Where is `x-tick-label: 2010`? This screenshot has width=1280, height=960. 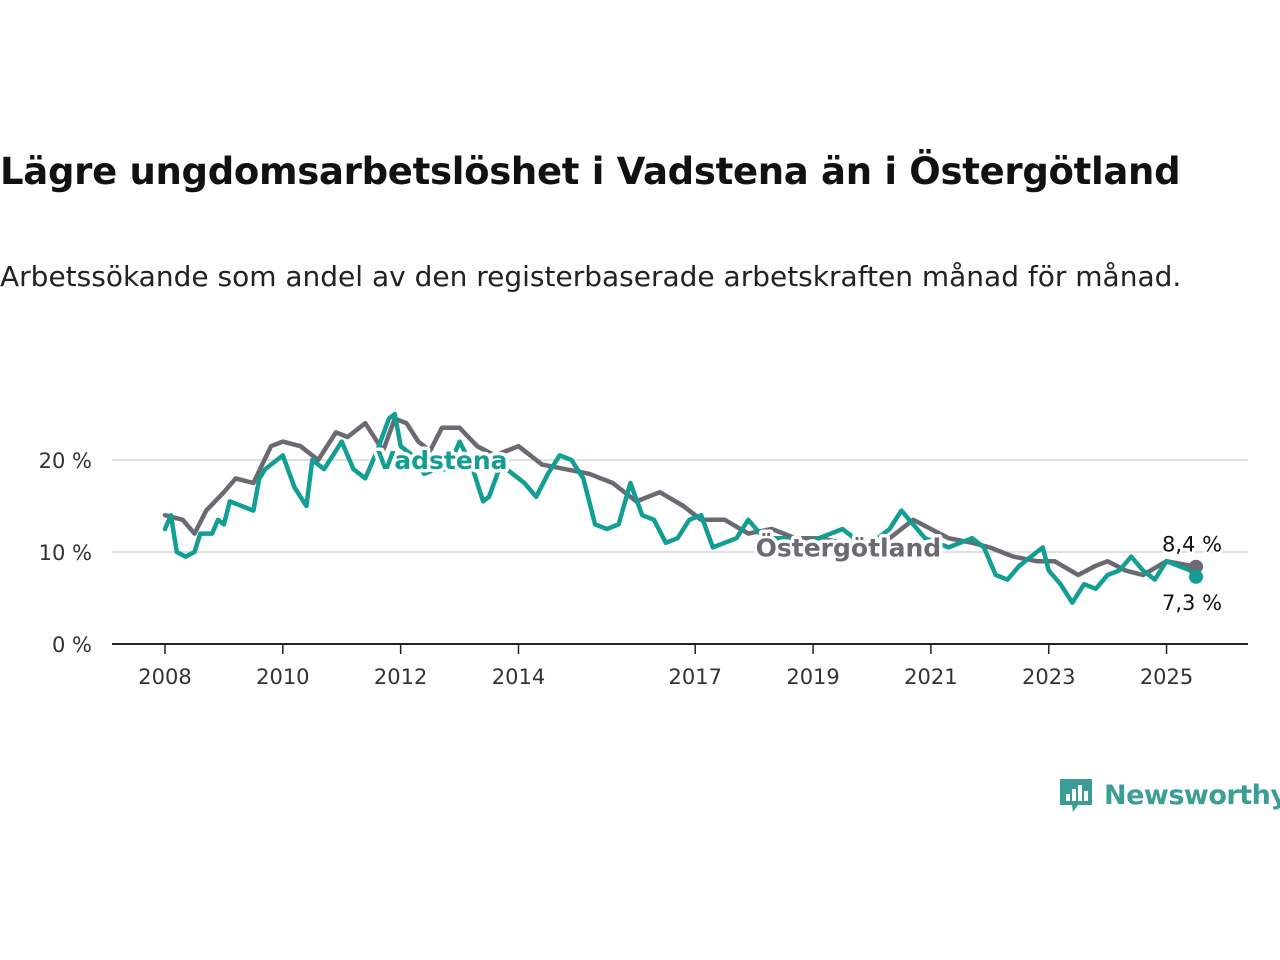 x-tick-label: 2010 is located at coordinates (282, 677).